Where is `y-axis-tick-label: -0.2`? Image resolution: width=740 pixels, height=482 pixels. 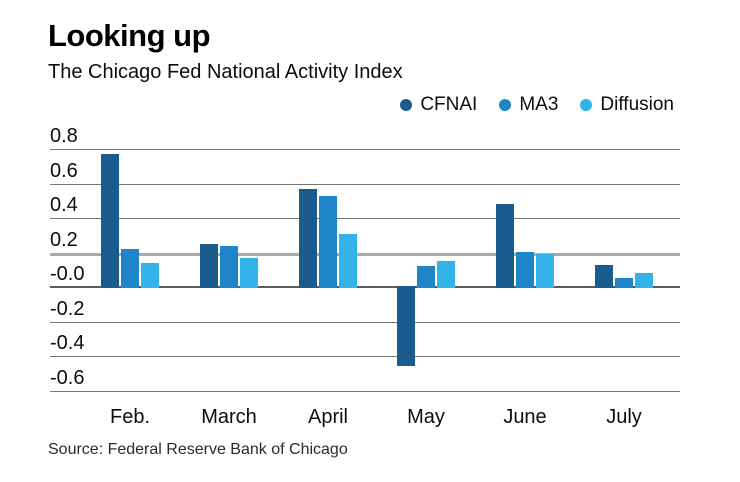
y-axis-tick-label: -0.2 is located at coordinates (67, 309).